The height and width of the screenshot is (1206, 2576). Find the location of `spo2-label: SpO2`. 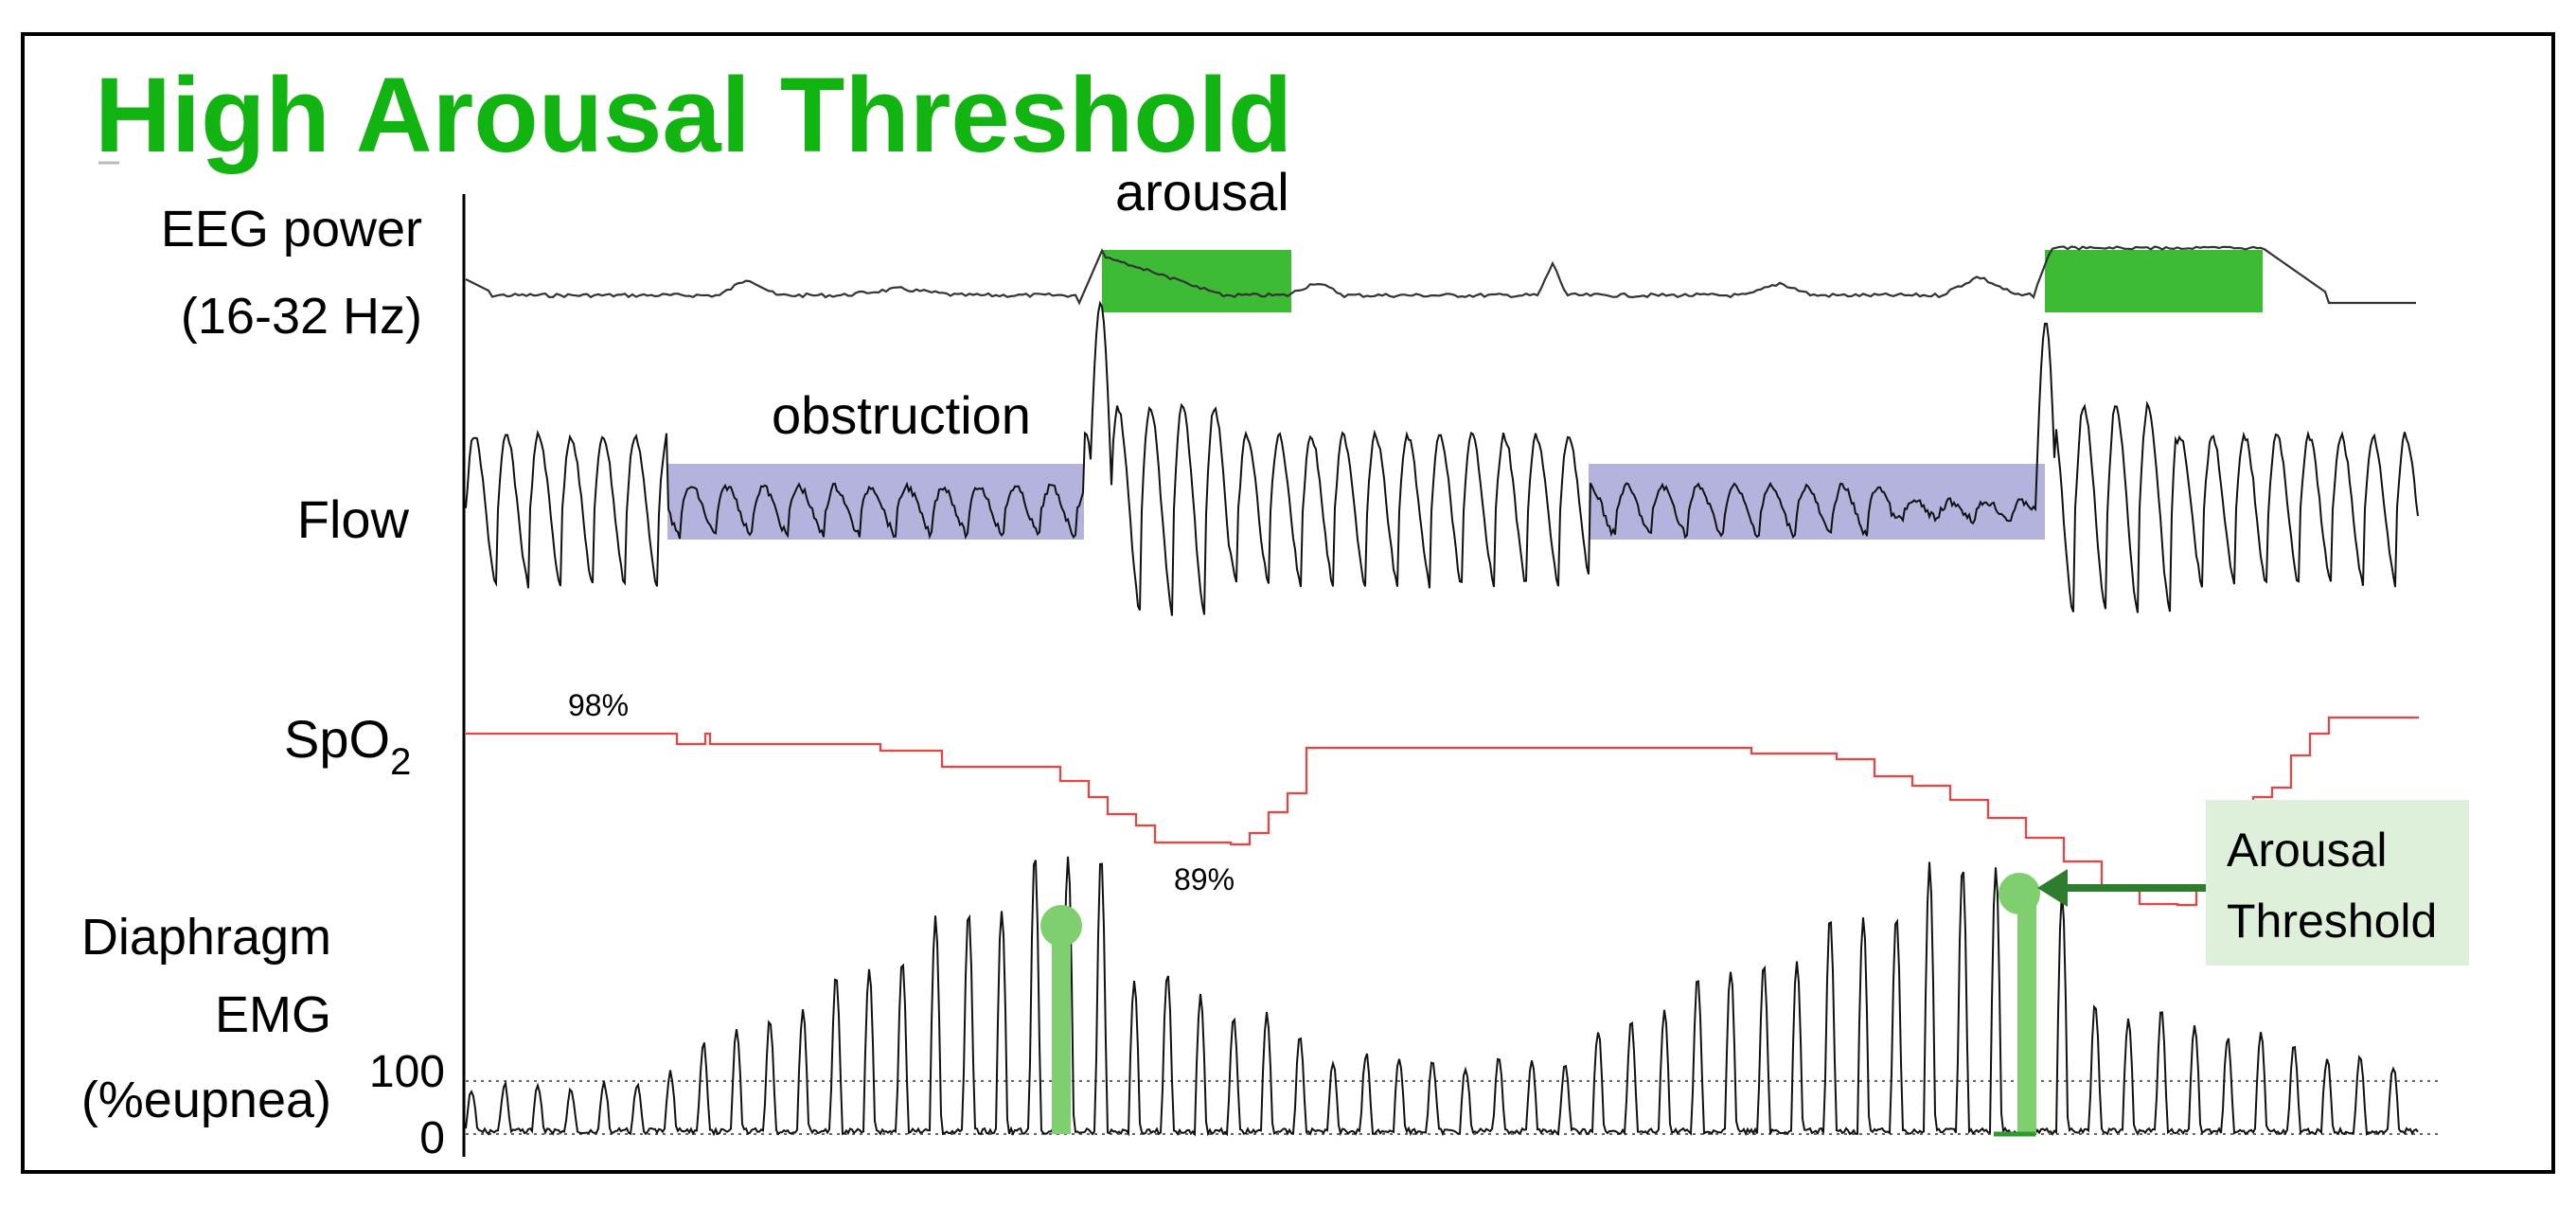

spo2-label: SpO2 is located at coordinates (347, 746).